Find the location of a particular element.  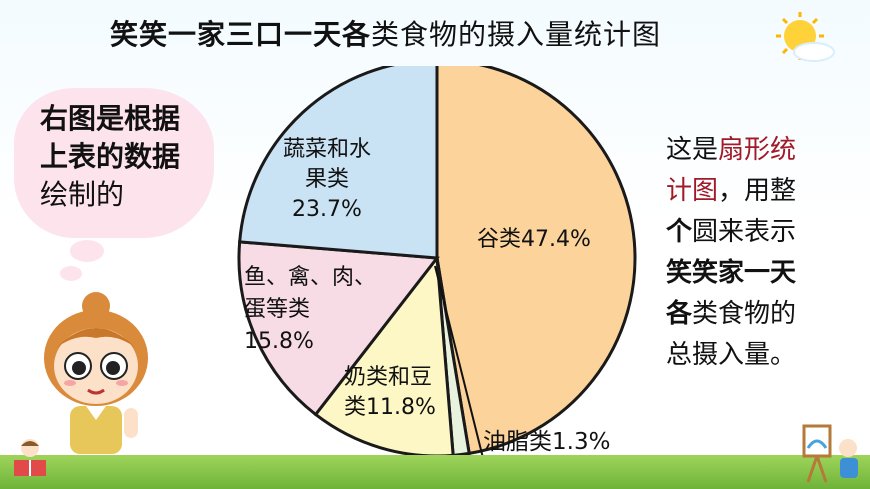

side-l4: 笑笑家一天 is located at coordinates (731, 273).